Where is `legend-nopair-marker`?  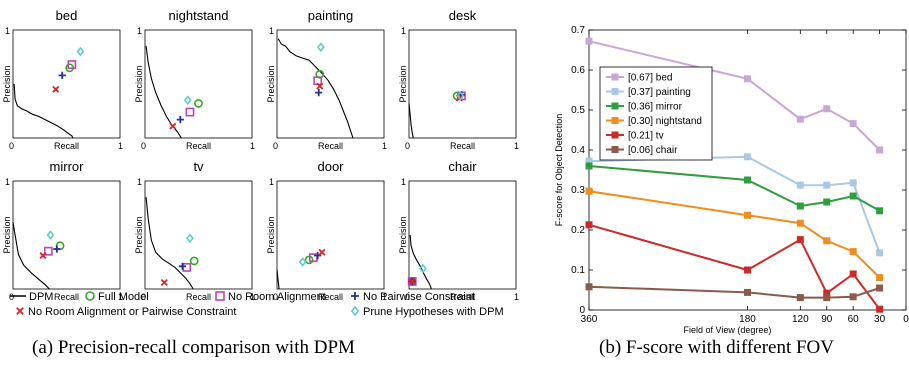
legend-nopair-marker is located at coordinates (355, 296).